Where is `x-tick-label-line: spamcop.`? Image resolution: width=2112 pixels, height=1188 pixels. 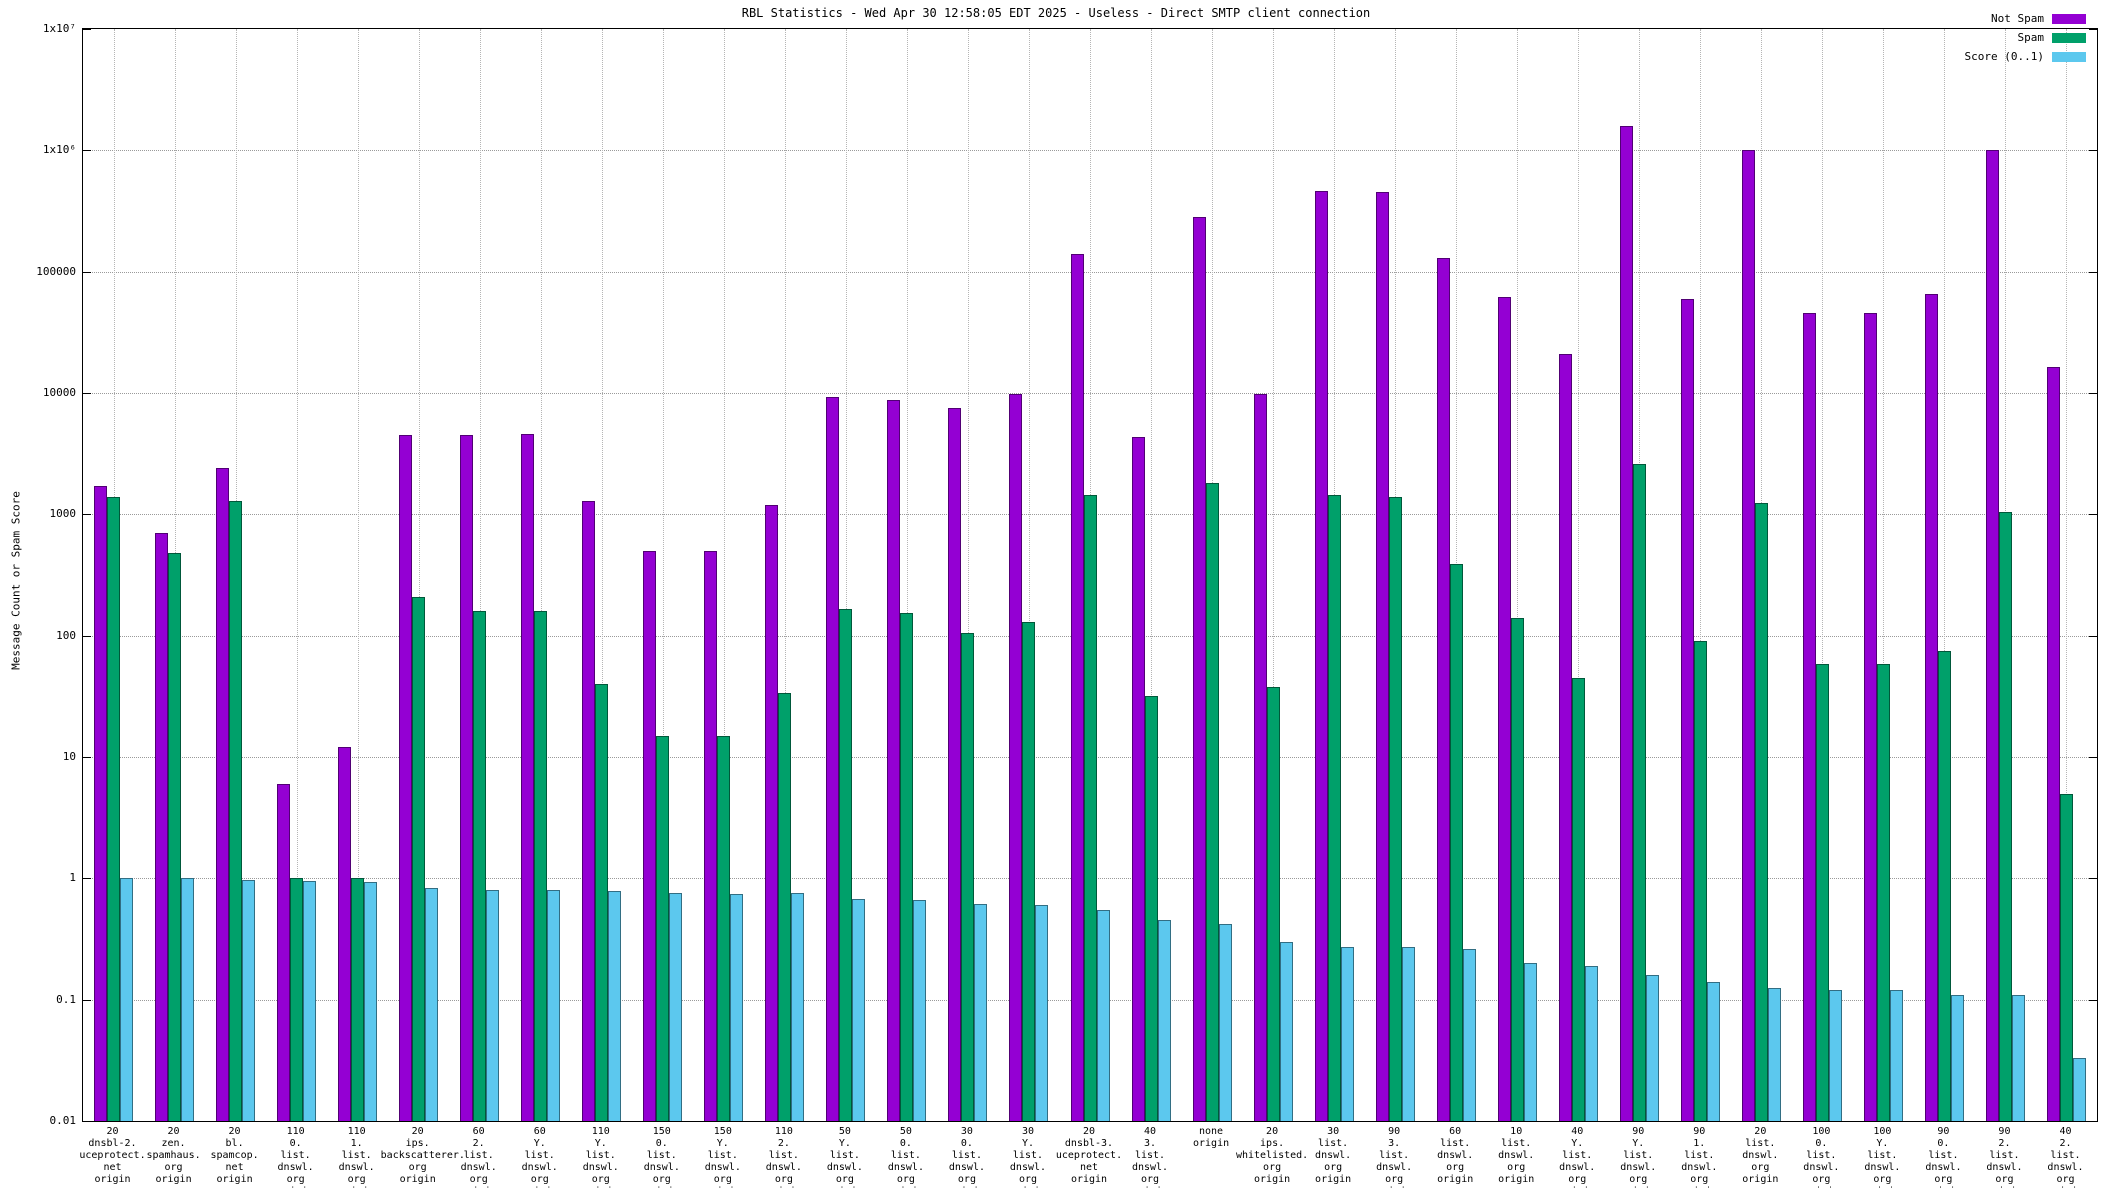
x-tick-label-line: spamcop. is located at coordinates (234, 1155).